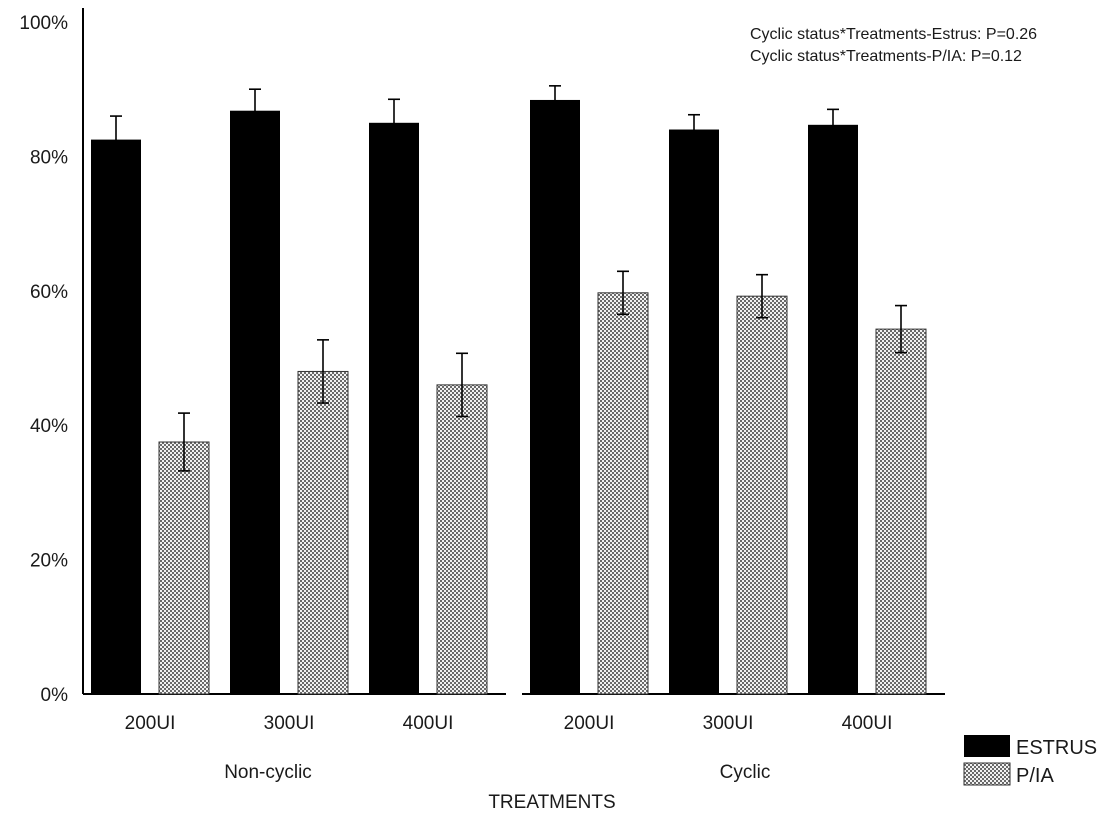 The height and width of the screenshot is (817, 1117). Describe the element at coordinates (184, 442) in the screenshot. I see `error-bar-non-cyclic-200ui-p-ia` at that location.